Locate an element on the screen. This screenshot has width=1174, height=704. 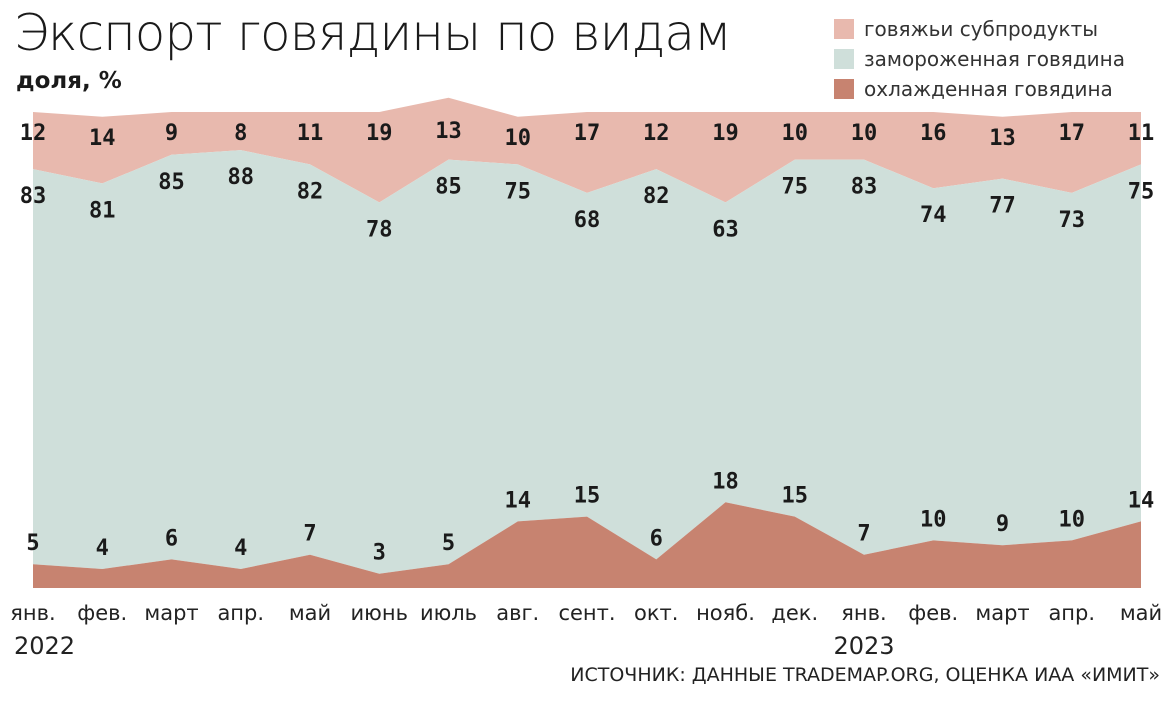
x-tick-label: дек. is located at coordinates (794, 613).